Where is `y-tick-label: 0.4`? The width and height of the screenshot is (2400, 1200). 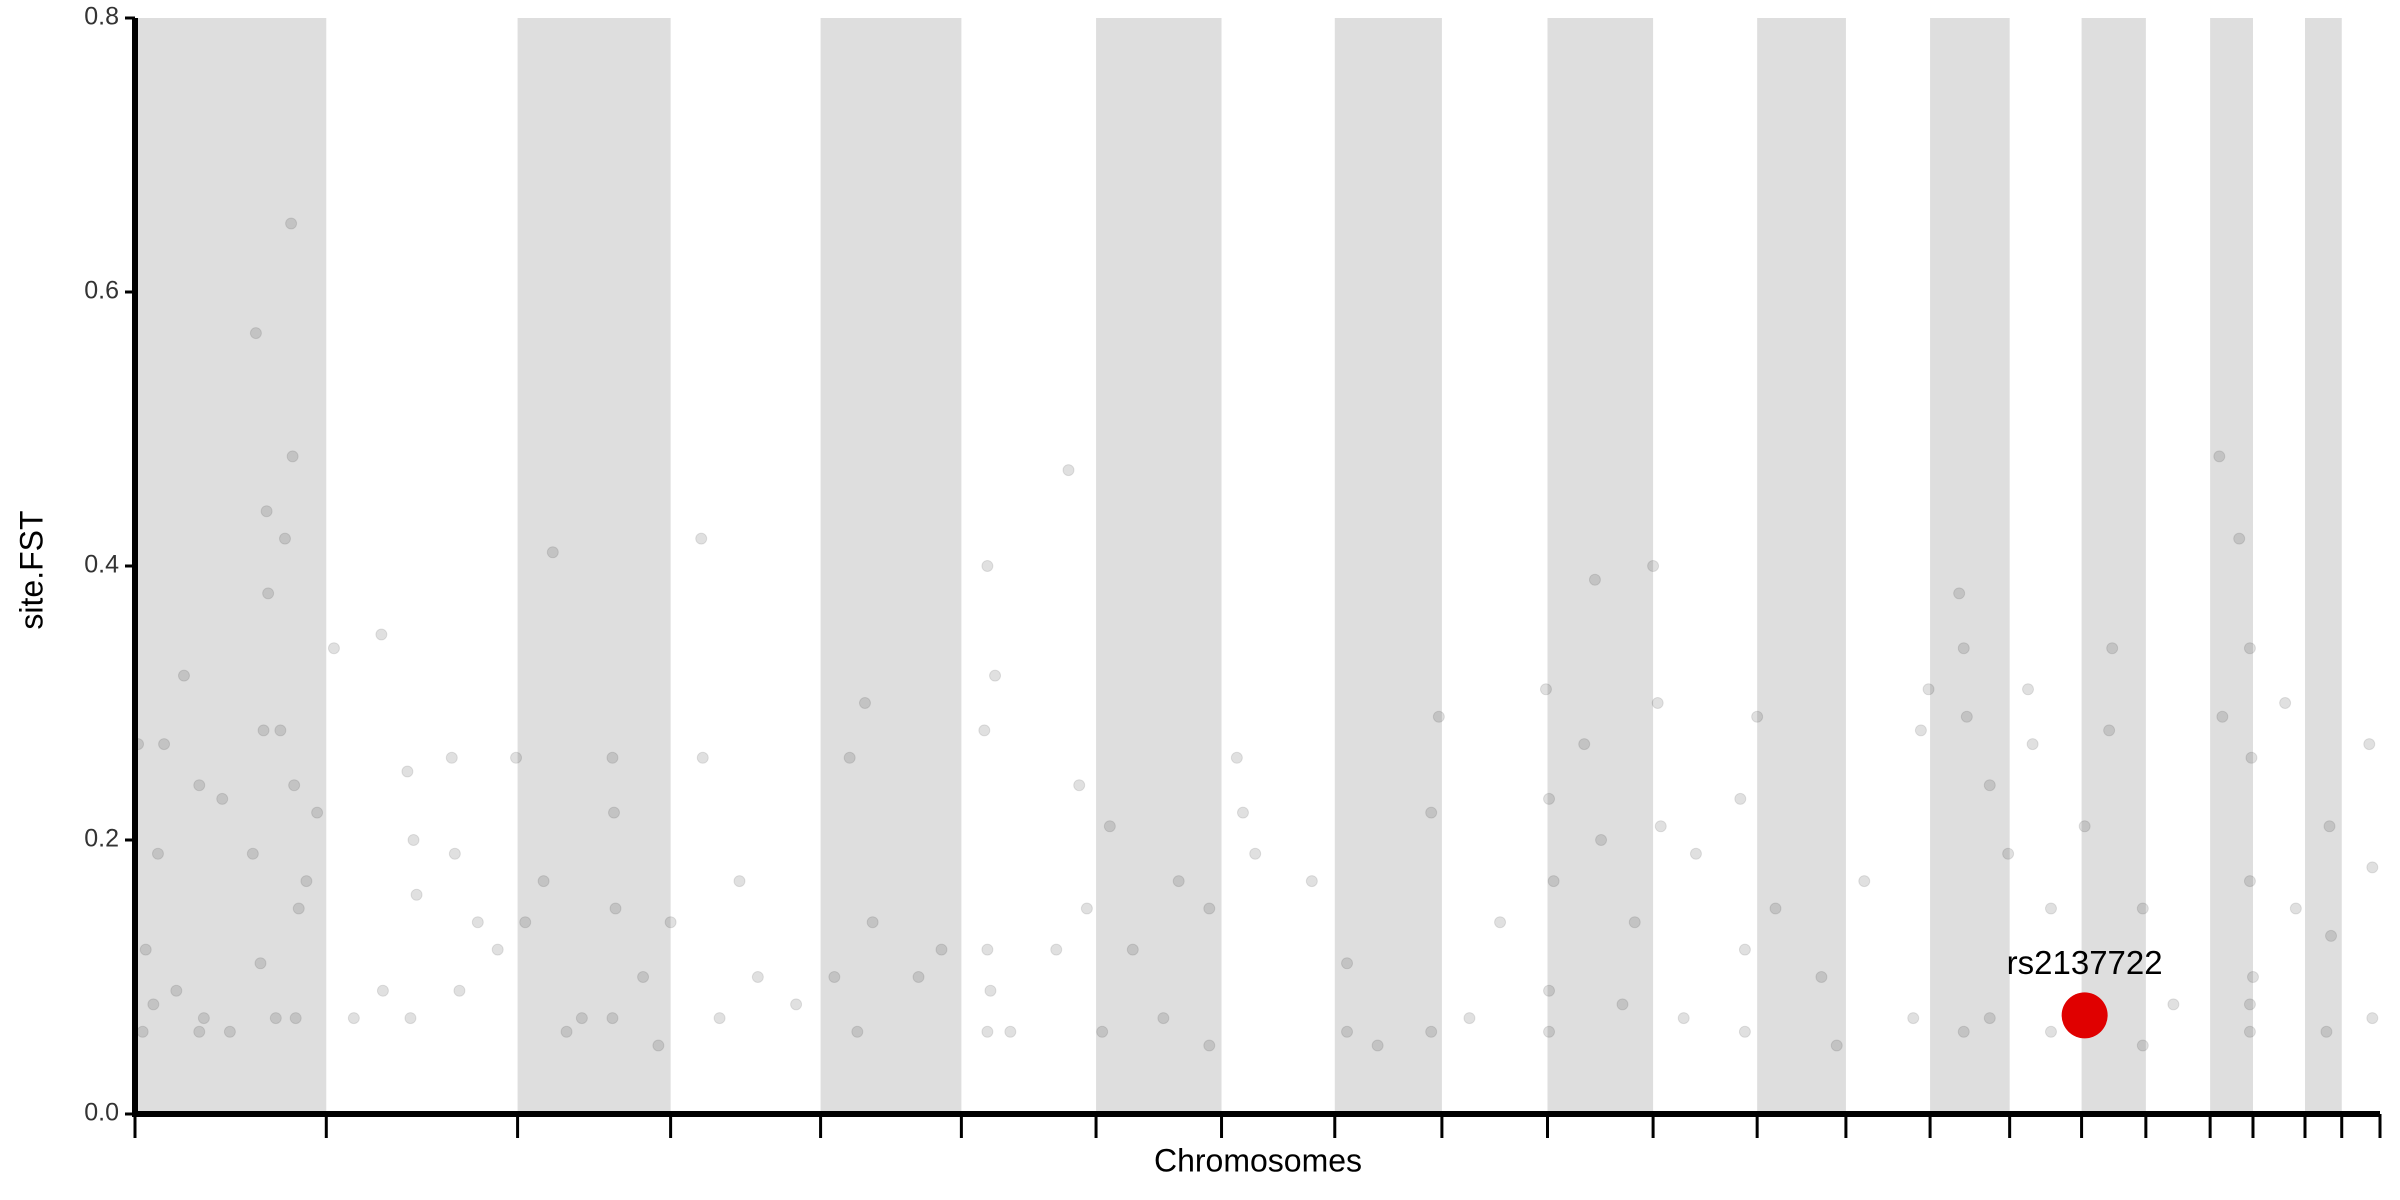 y-tick-label: 0.4 is located at coordinates (101, 565).